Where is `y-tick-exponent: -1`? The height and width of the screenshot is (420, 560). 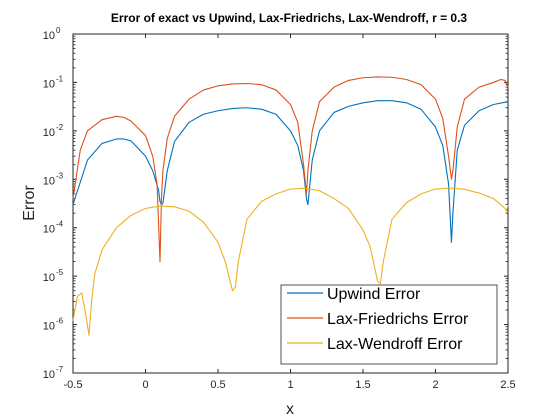
y-tick-exponent: -1 is located at coordinates (60, 78).